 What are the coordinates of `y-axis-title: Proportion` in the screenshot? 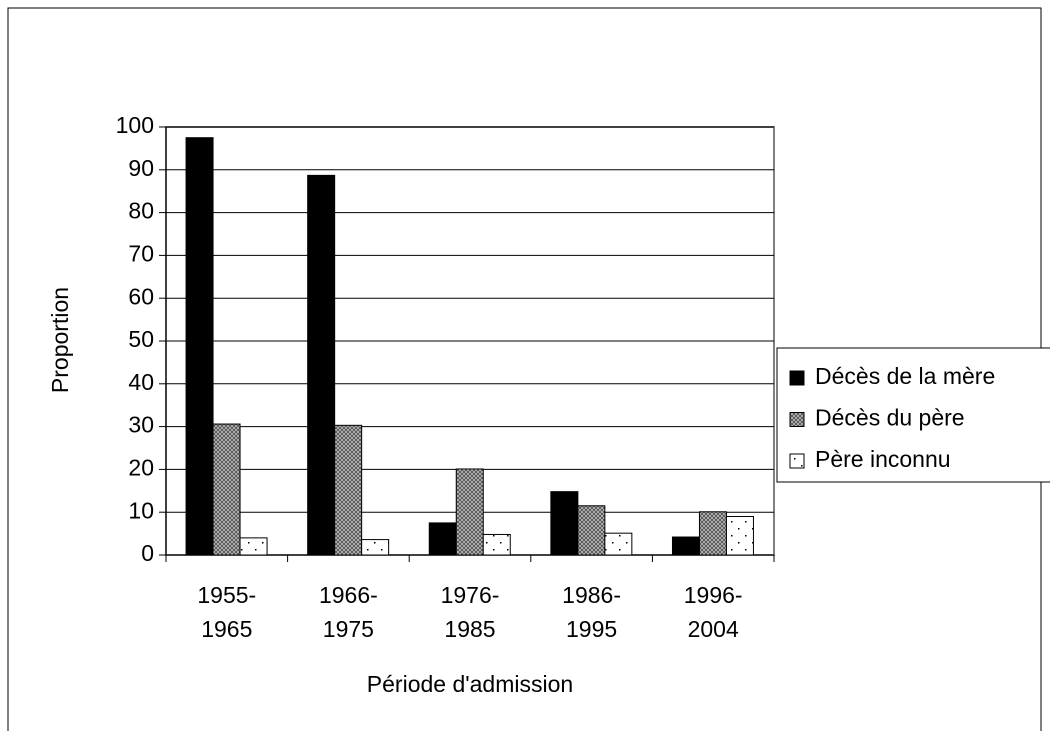 It's located at (60, 340).